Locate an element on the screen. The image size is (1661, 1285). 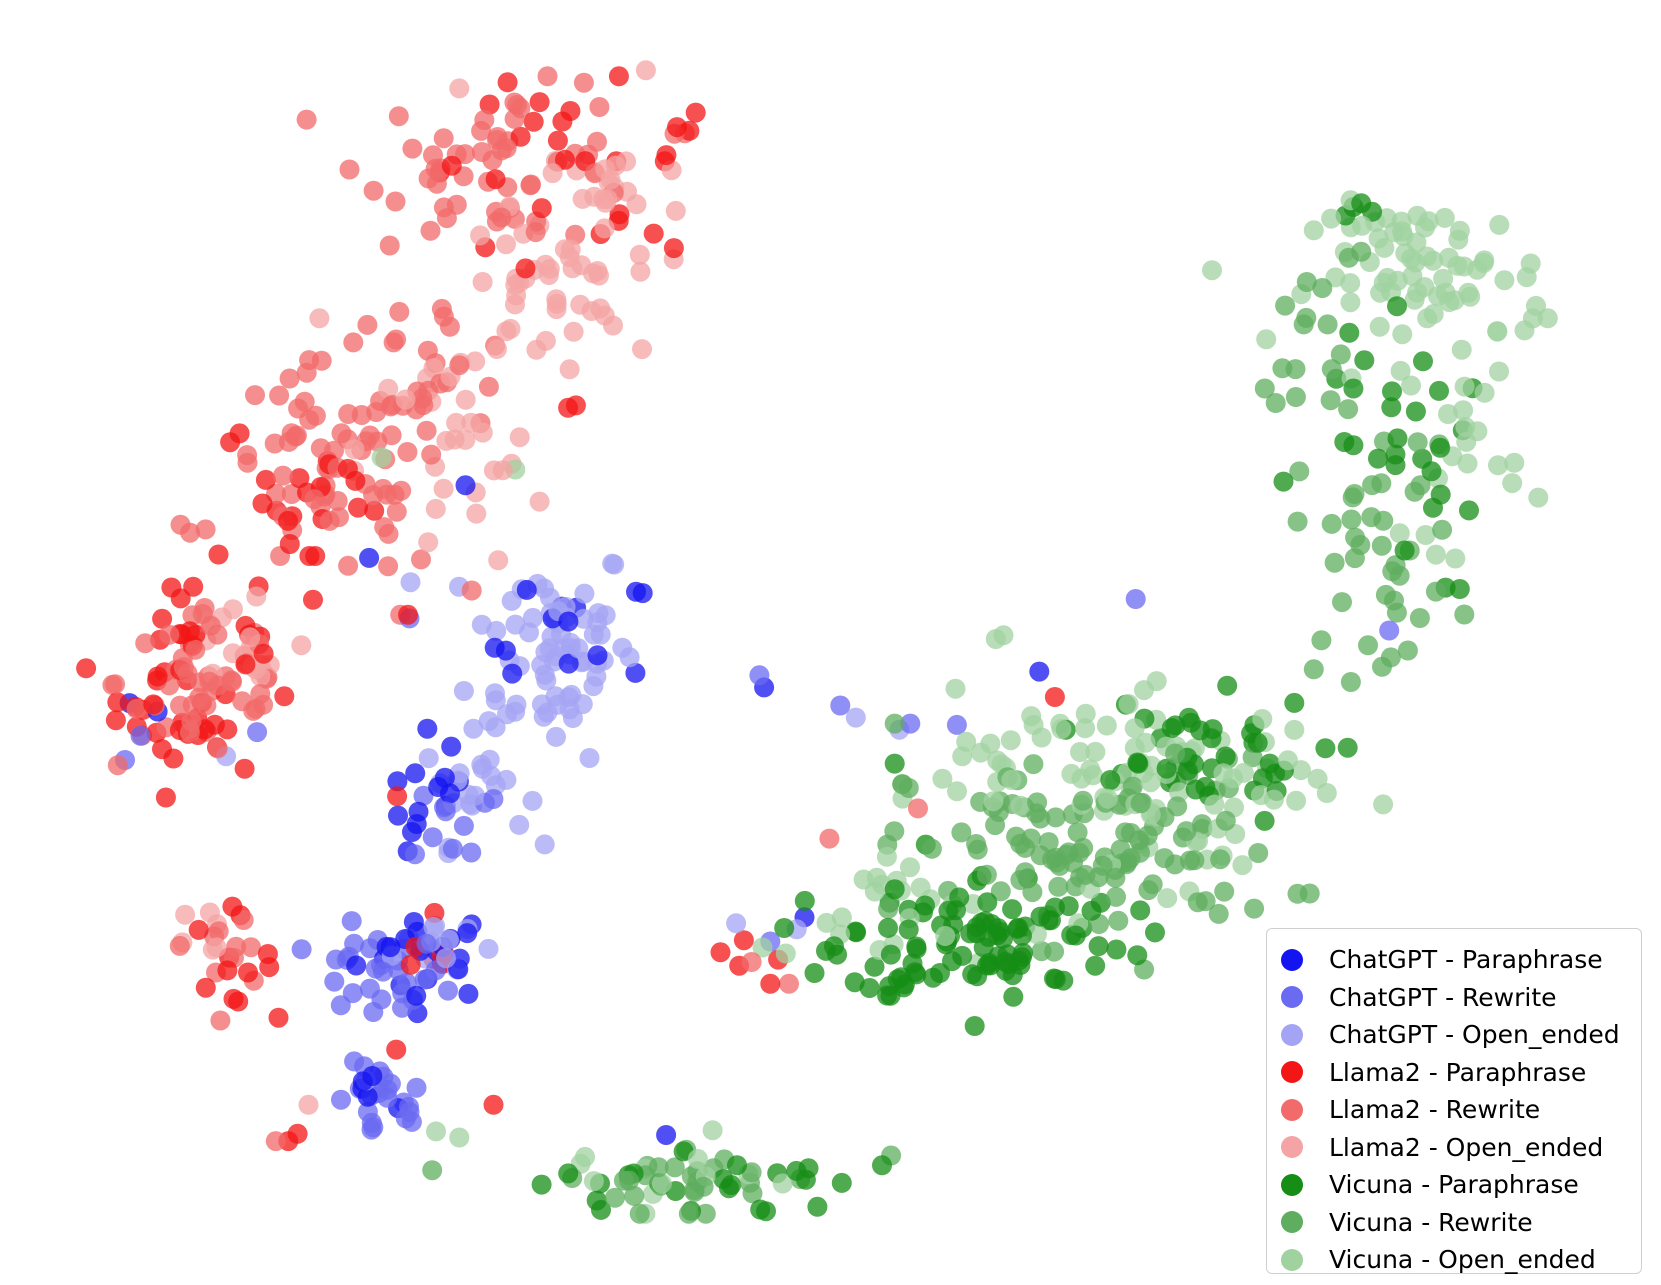
legend-item: Vicuna - Paraphrase is located at coordinates (1461, 1185).